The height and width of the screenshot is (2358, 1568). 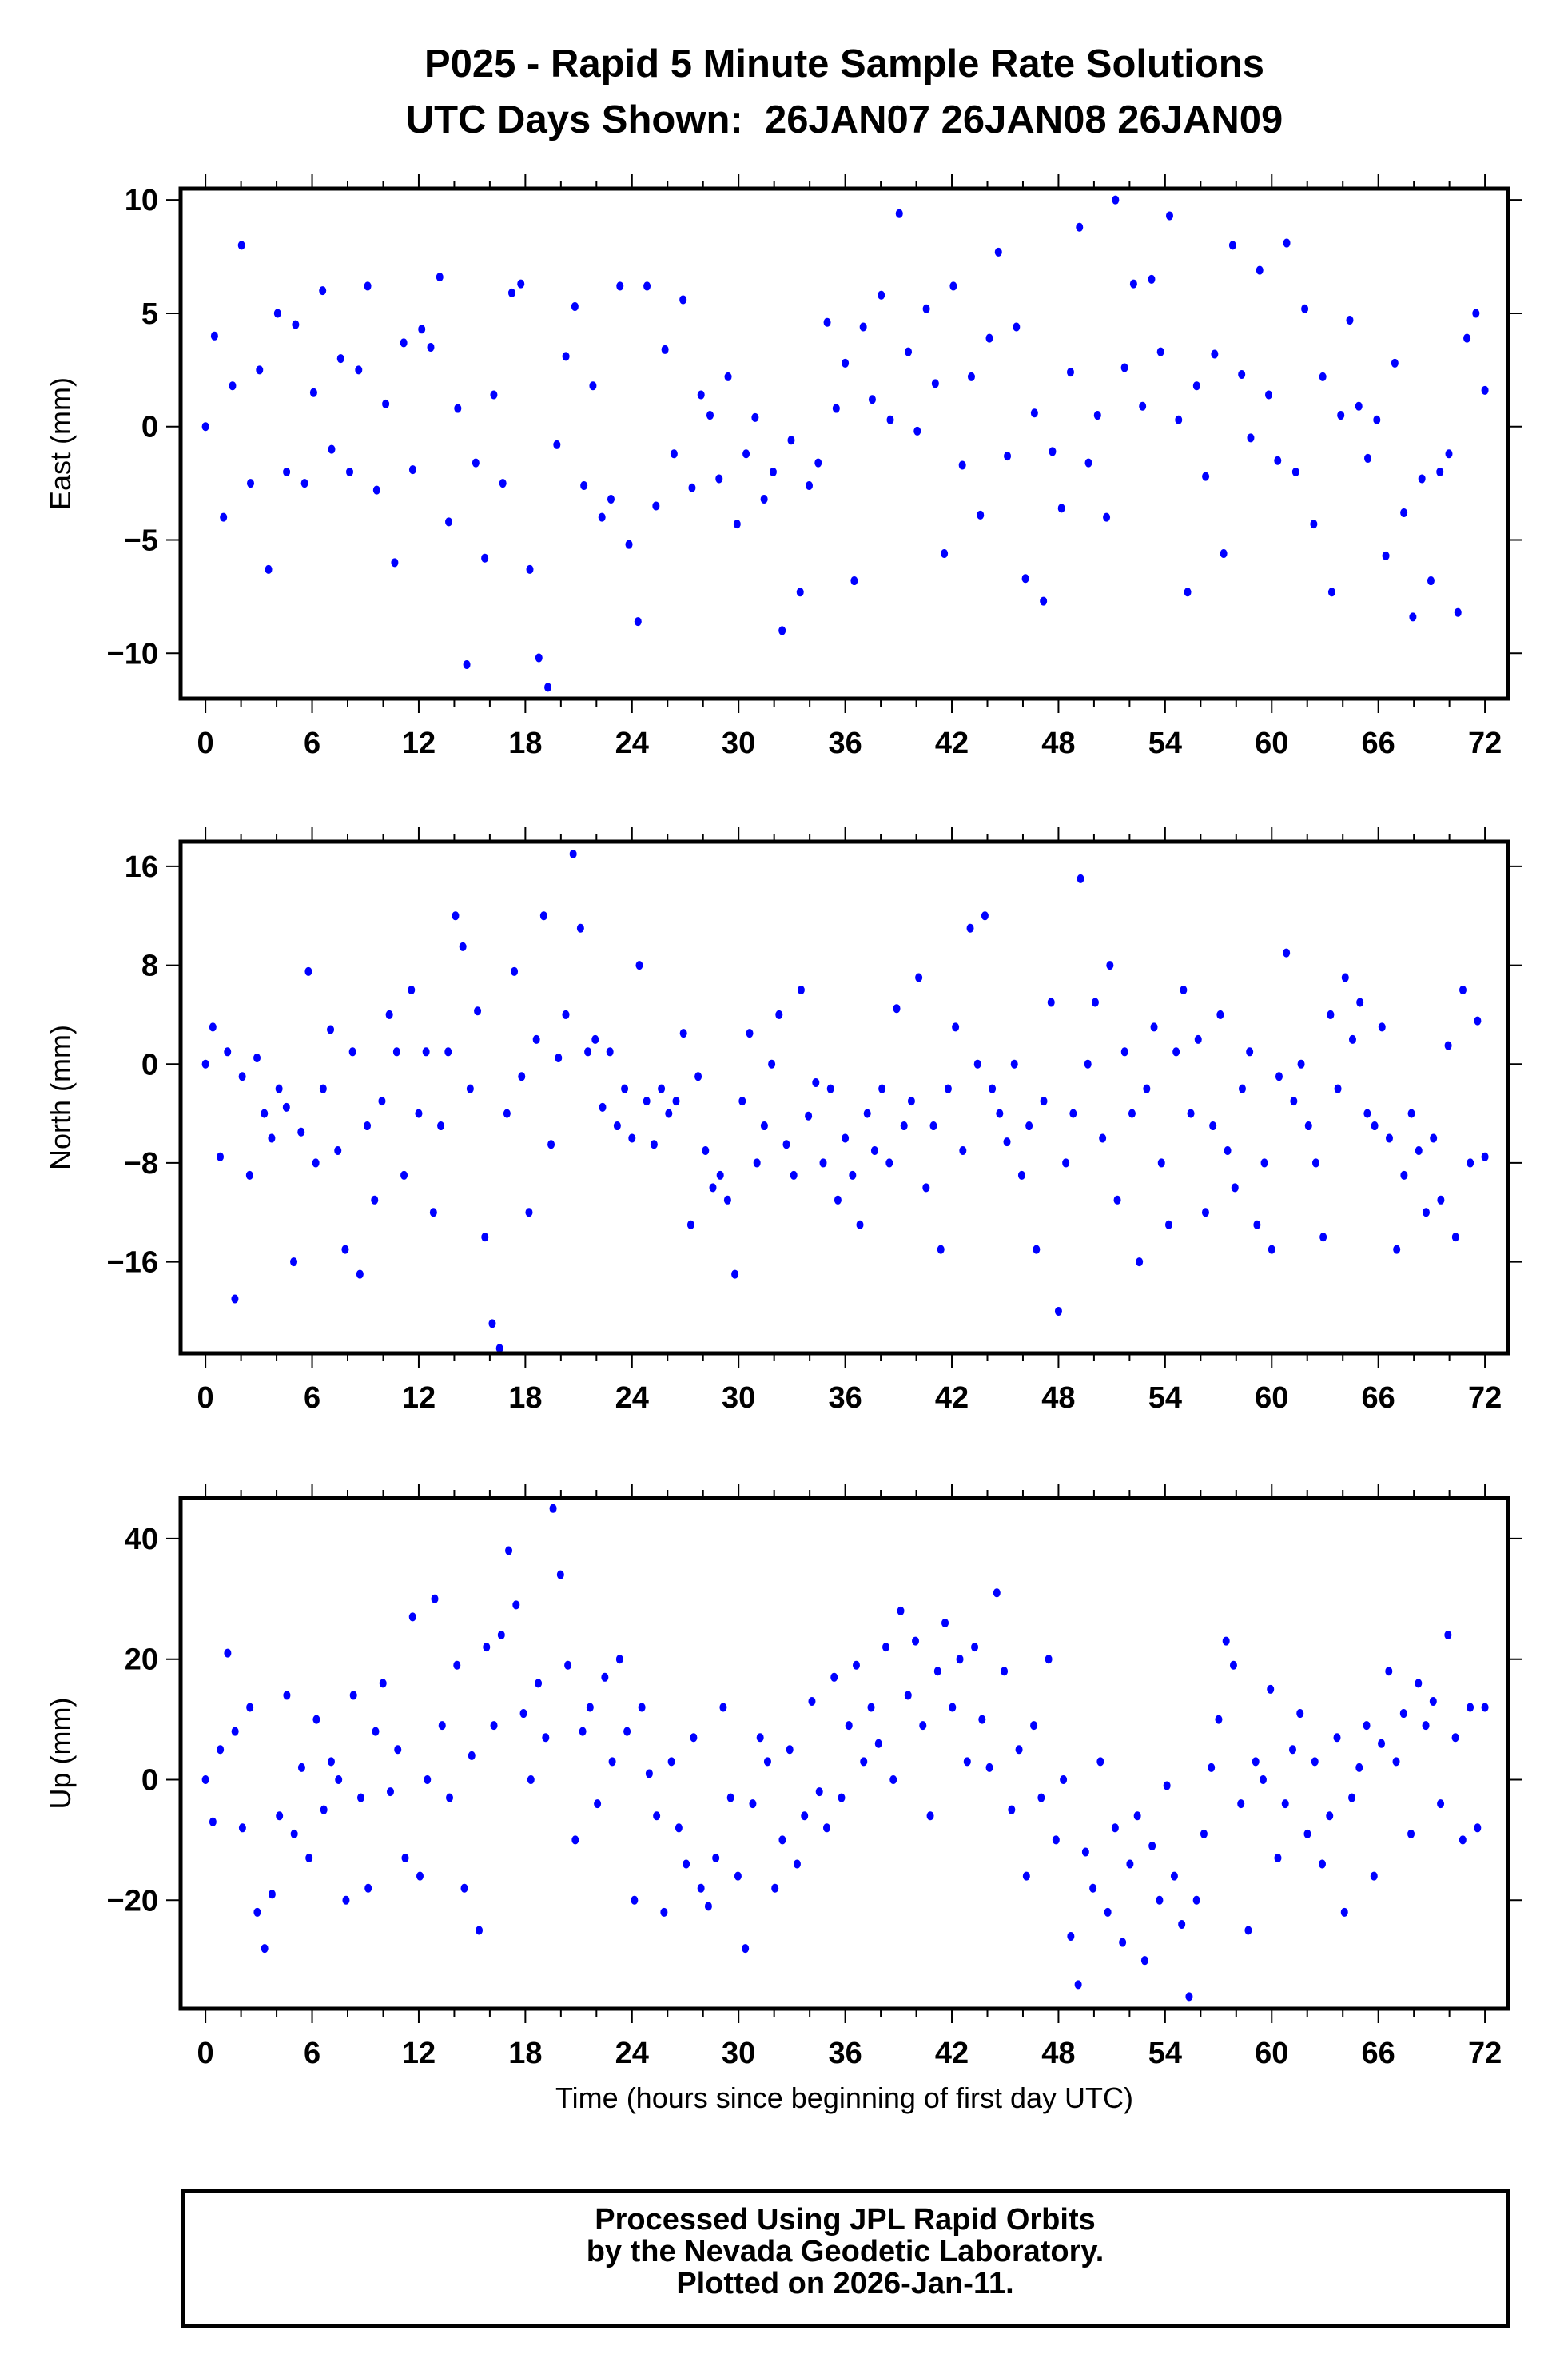 What do you see at coordinates (60, 443) in the screenshot?
I see `y-axis-label: East (mm)` at bounding box center [60, 443].